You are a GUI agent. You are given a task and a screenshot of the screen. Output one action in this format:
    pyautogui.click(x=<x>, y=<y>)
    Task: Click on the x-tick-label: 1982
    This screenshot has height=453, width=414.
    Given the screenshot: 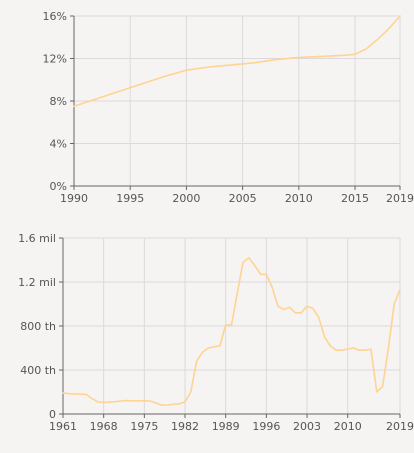 What is the action you would take?
    pyautogui.click(x=185, y=426)
    